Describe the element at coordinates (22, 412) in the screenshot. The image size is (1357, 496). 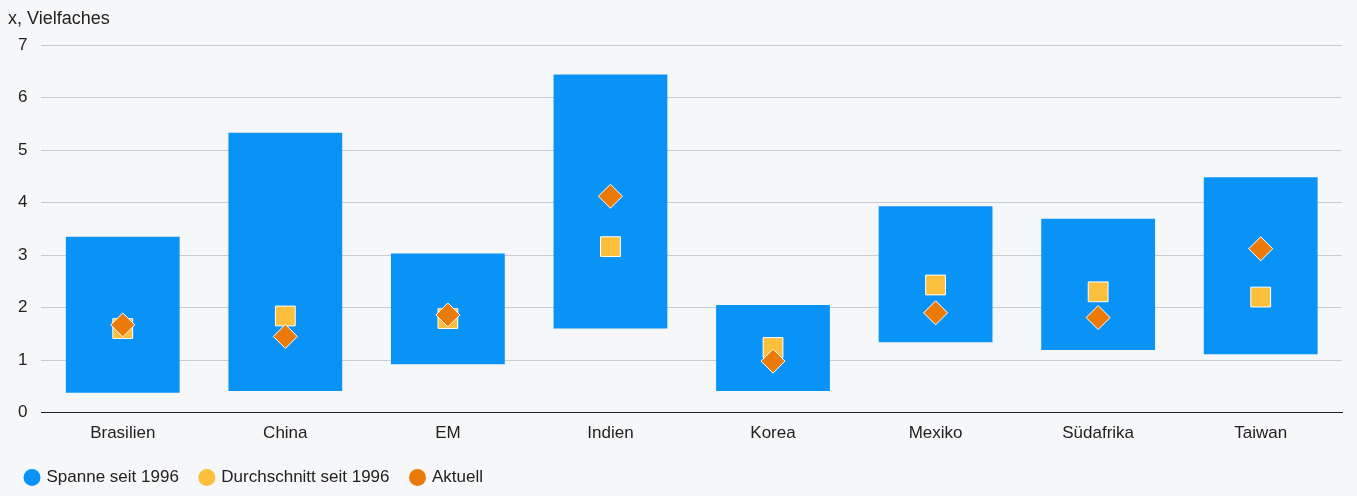
I see `y-tick-label: 0` at that location.